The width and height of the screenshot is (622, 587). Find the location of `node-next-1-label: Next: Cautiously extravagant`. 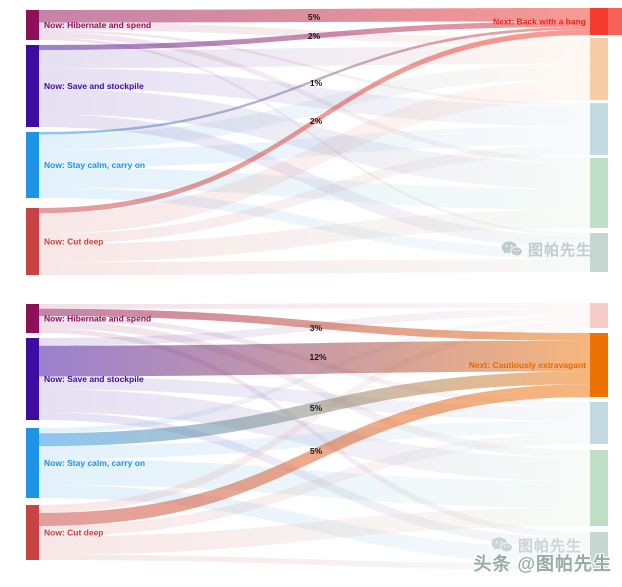

node-next-1-label: Next: Cautiously extravagant is located at coordinates (527, 365).